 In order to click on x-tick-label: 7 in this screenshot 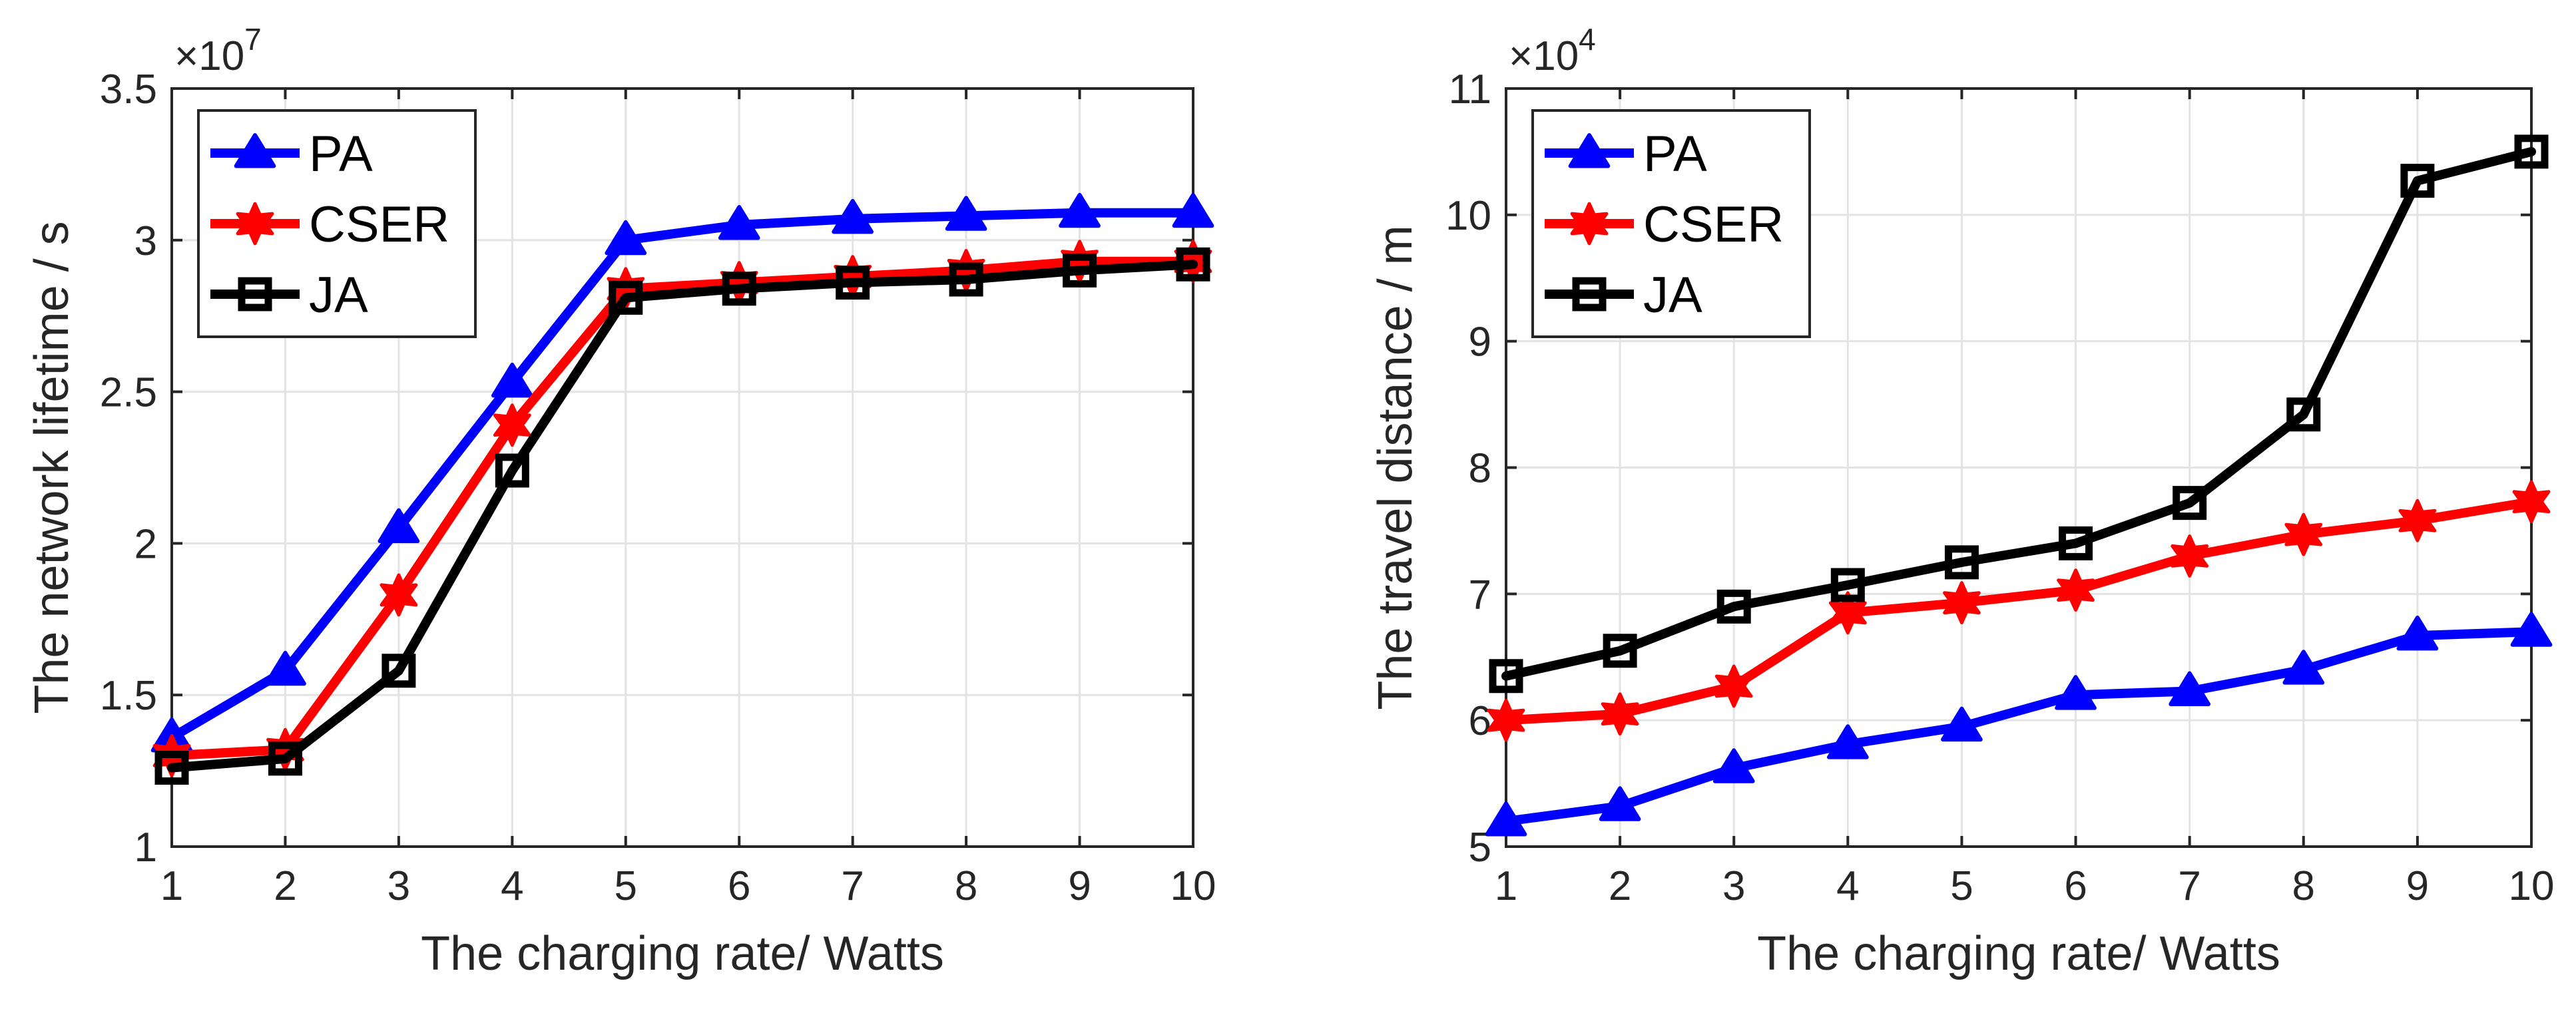, I will do `click(853, 886)`.